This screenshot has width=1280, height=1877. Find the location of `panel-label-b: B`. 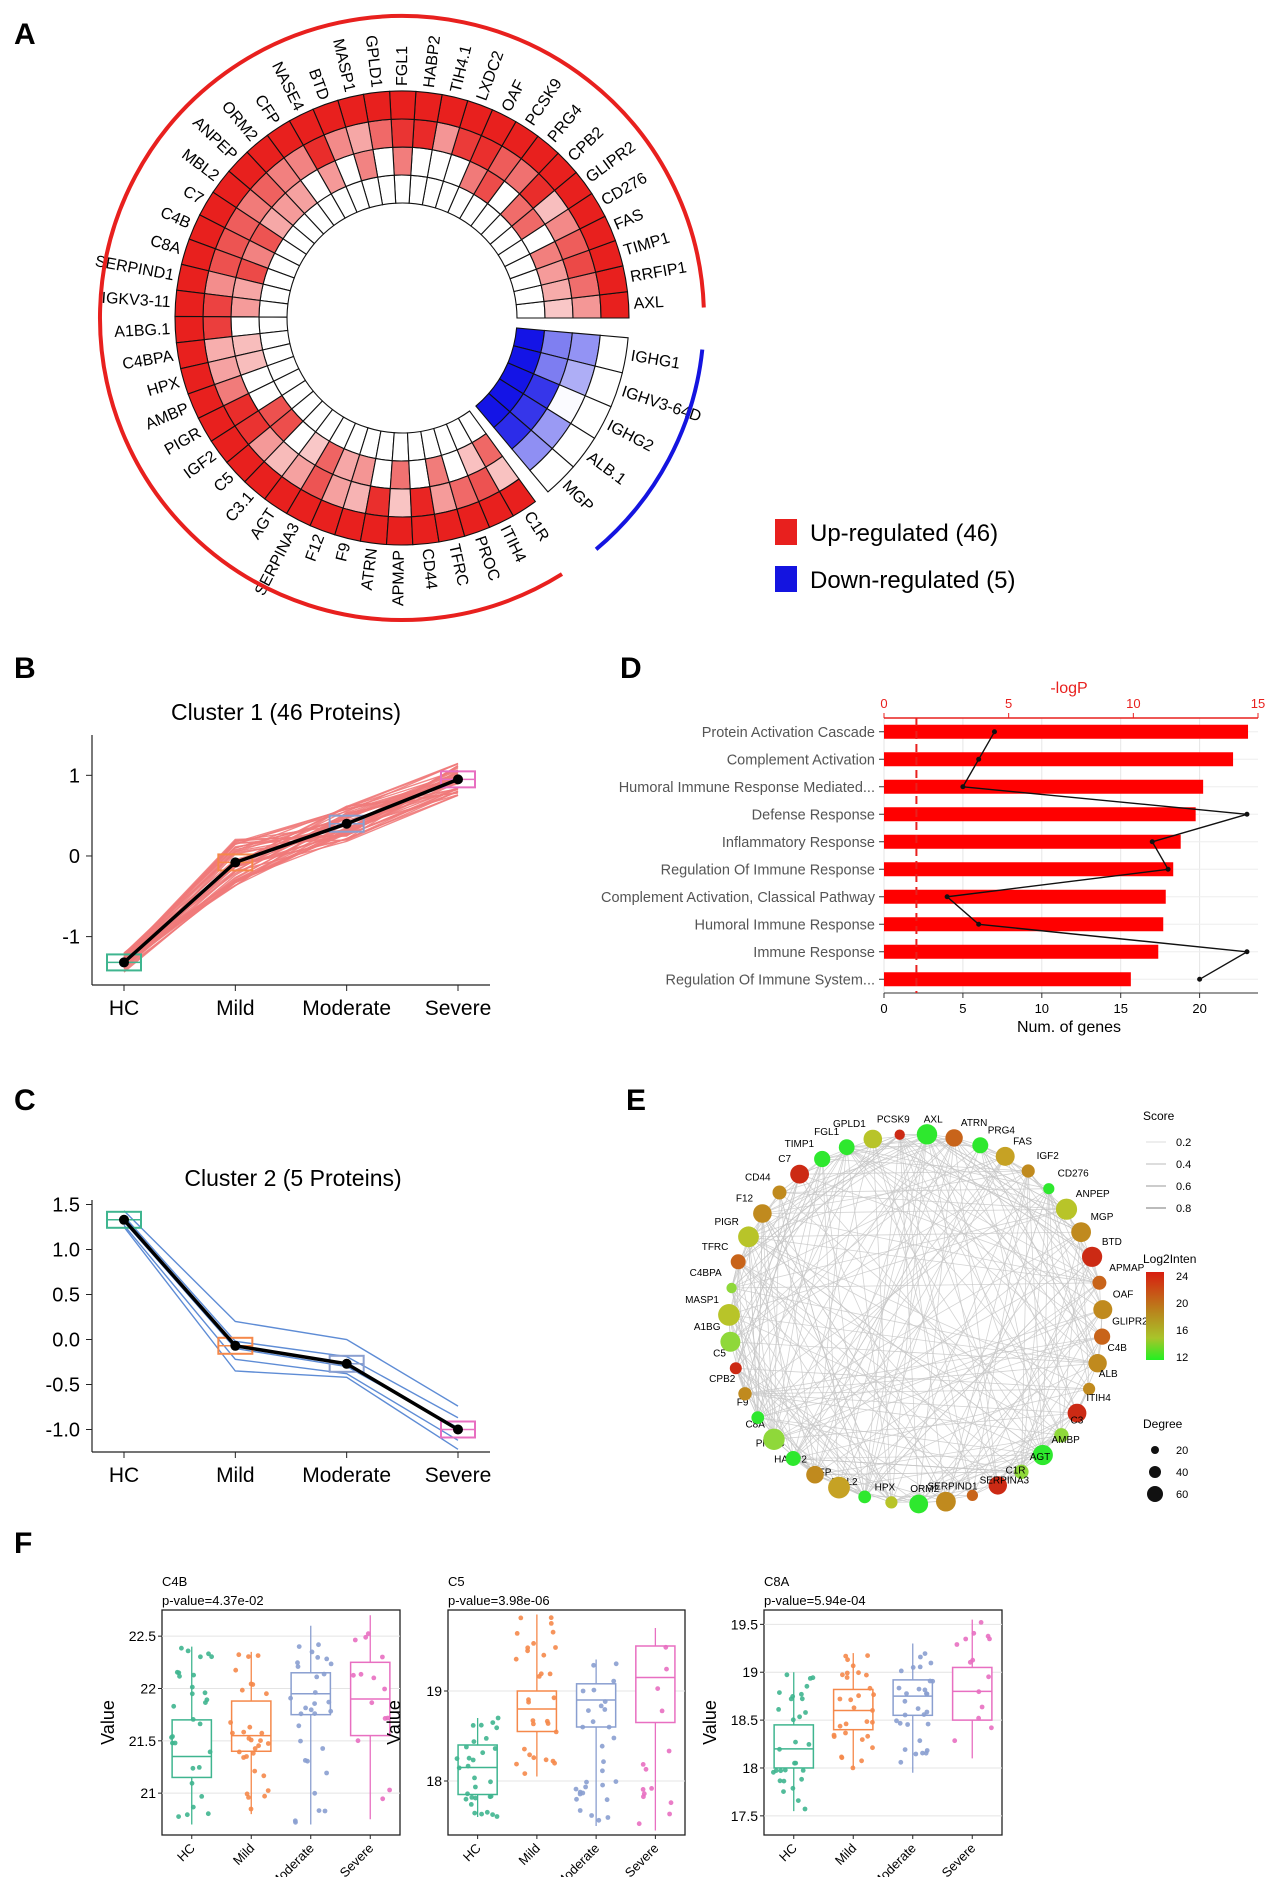

panel-label-b: B is located at coordinates (25, 668).